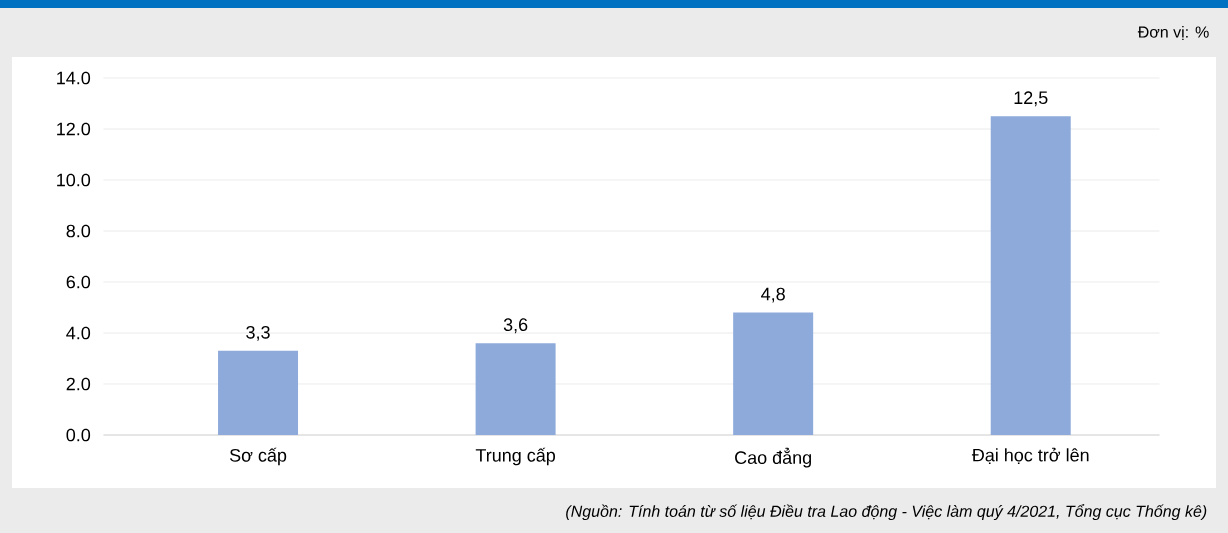 This screenshot has width=1228, height=533. Describe the element at coordinates (886, 512) in the screenshot. I see `text: (Nguồn: Tính toán từ số liệu Điều tra Lao động - Việc làm quý 4/2021, Tổng cục Thống kê)` at that location.